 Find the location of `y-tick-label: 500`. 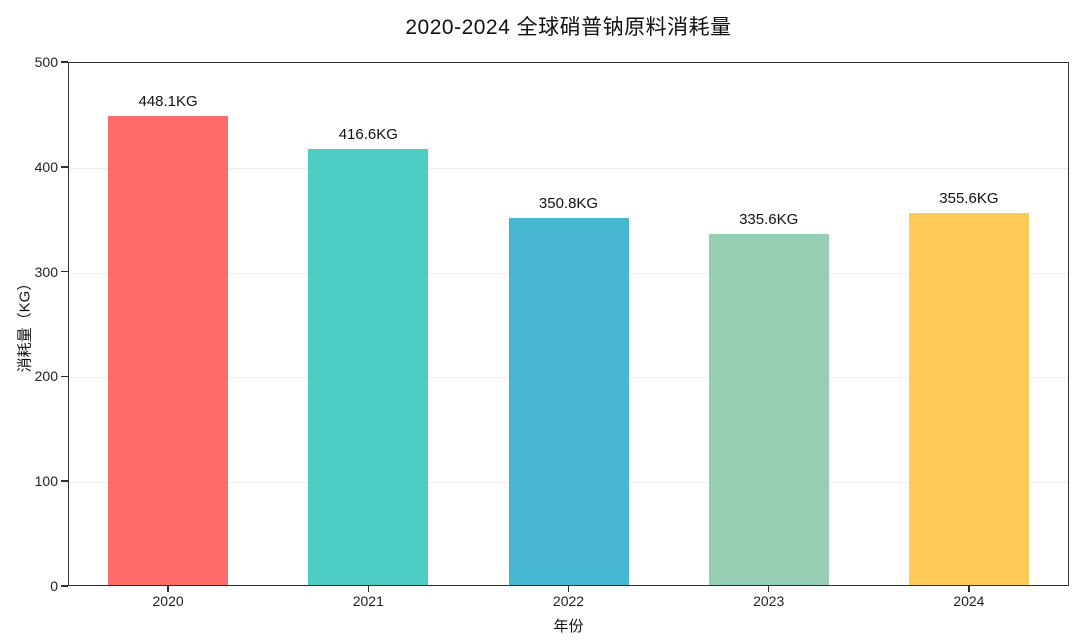

y-tick-label: 500 is located at coordinates (46, 62).